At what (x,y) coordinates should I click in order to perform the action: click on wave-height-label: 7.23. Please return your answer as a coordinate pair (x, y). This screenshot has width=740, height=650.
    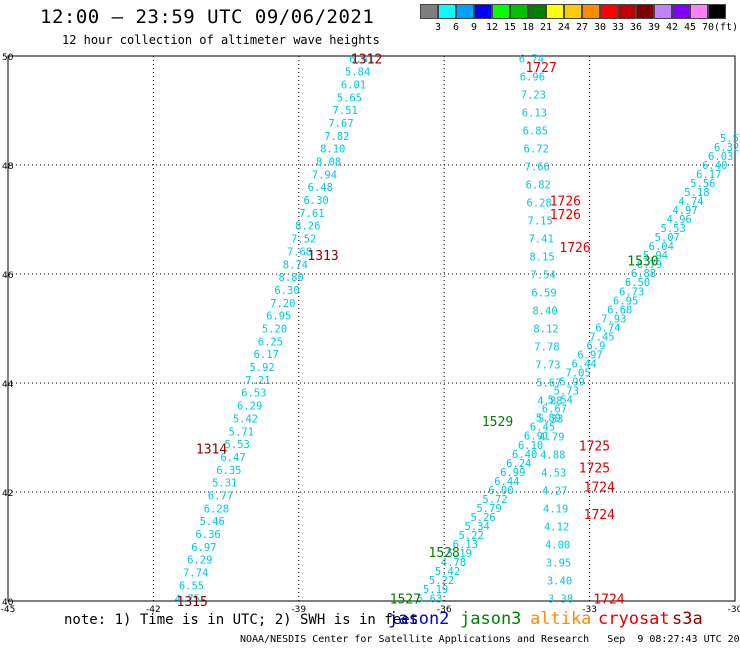
    Looking at the image, I should click on (533, 96).